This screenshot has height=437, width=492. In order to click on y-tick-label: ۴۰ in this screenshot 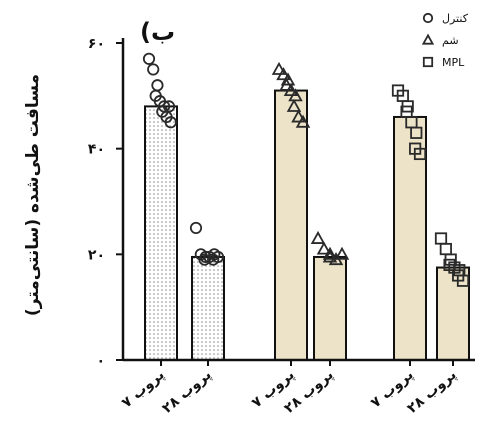, I will do `click(96, 150)`.